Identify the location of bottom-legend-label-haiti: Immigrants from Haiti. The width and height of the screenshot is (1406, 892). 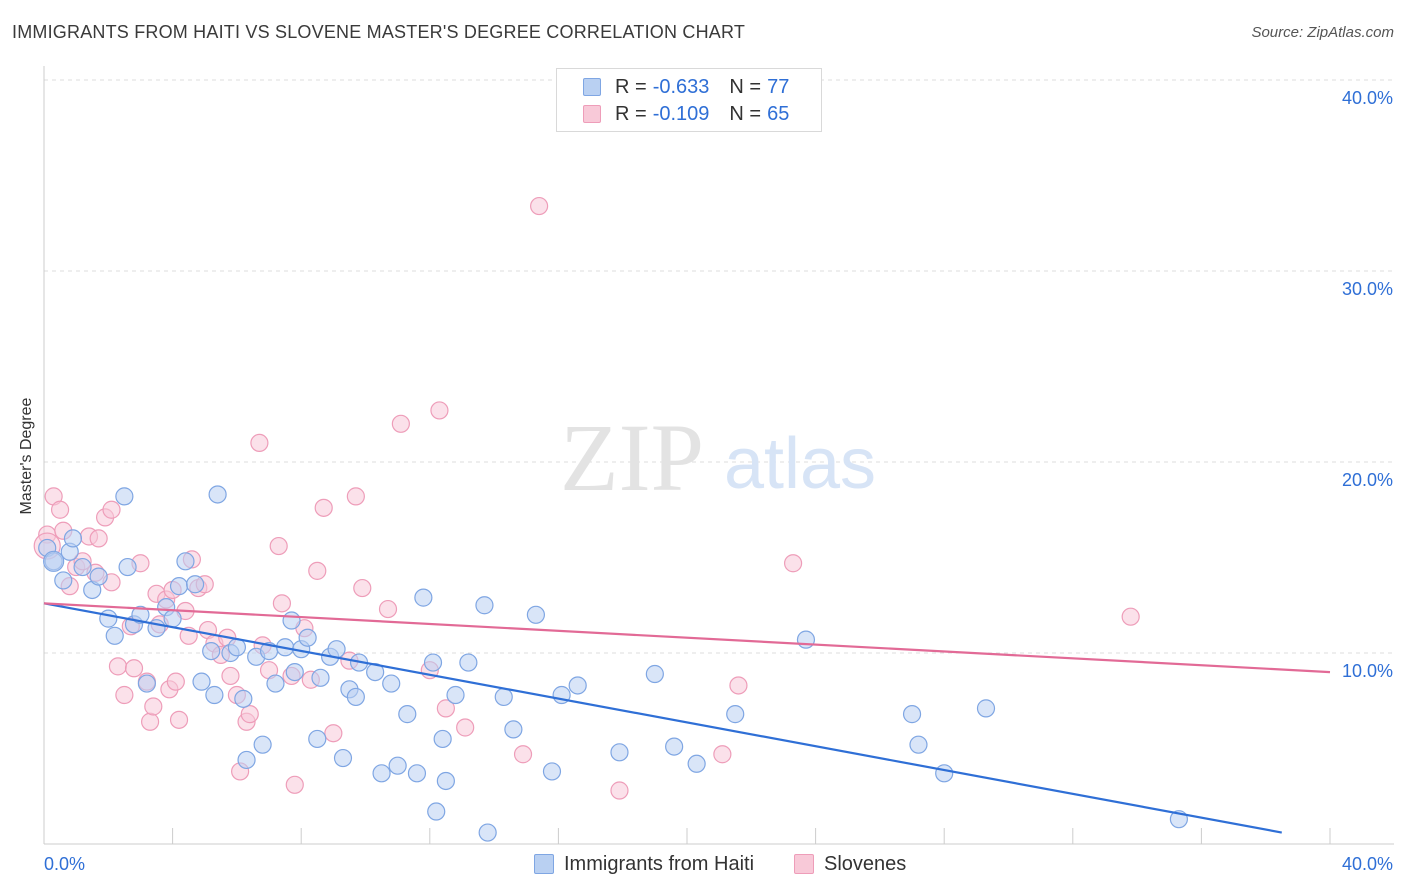
(659, 863).